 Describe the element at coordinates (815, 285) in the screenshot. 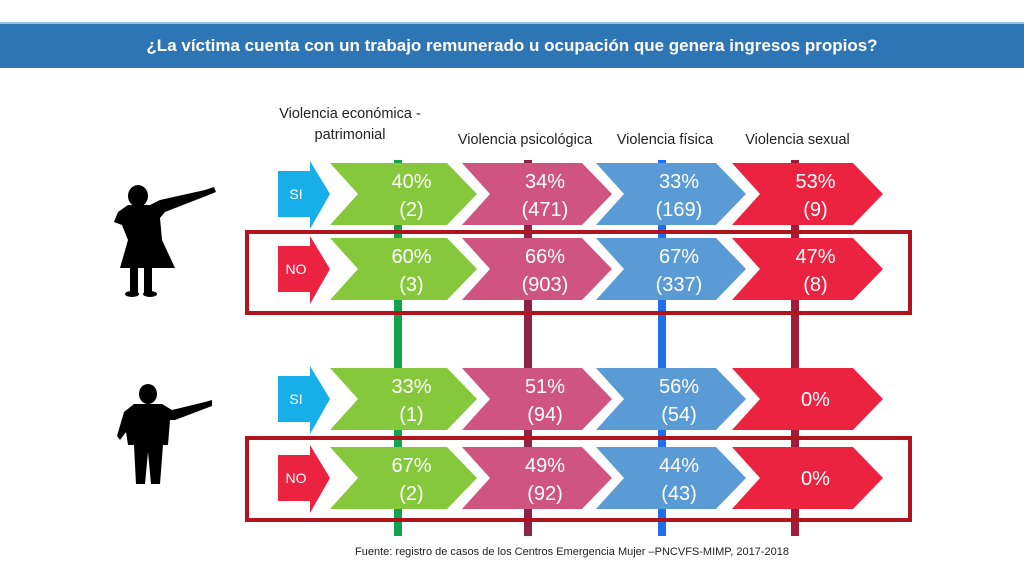

I see `cell-count: (8)` at that location.